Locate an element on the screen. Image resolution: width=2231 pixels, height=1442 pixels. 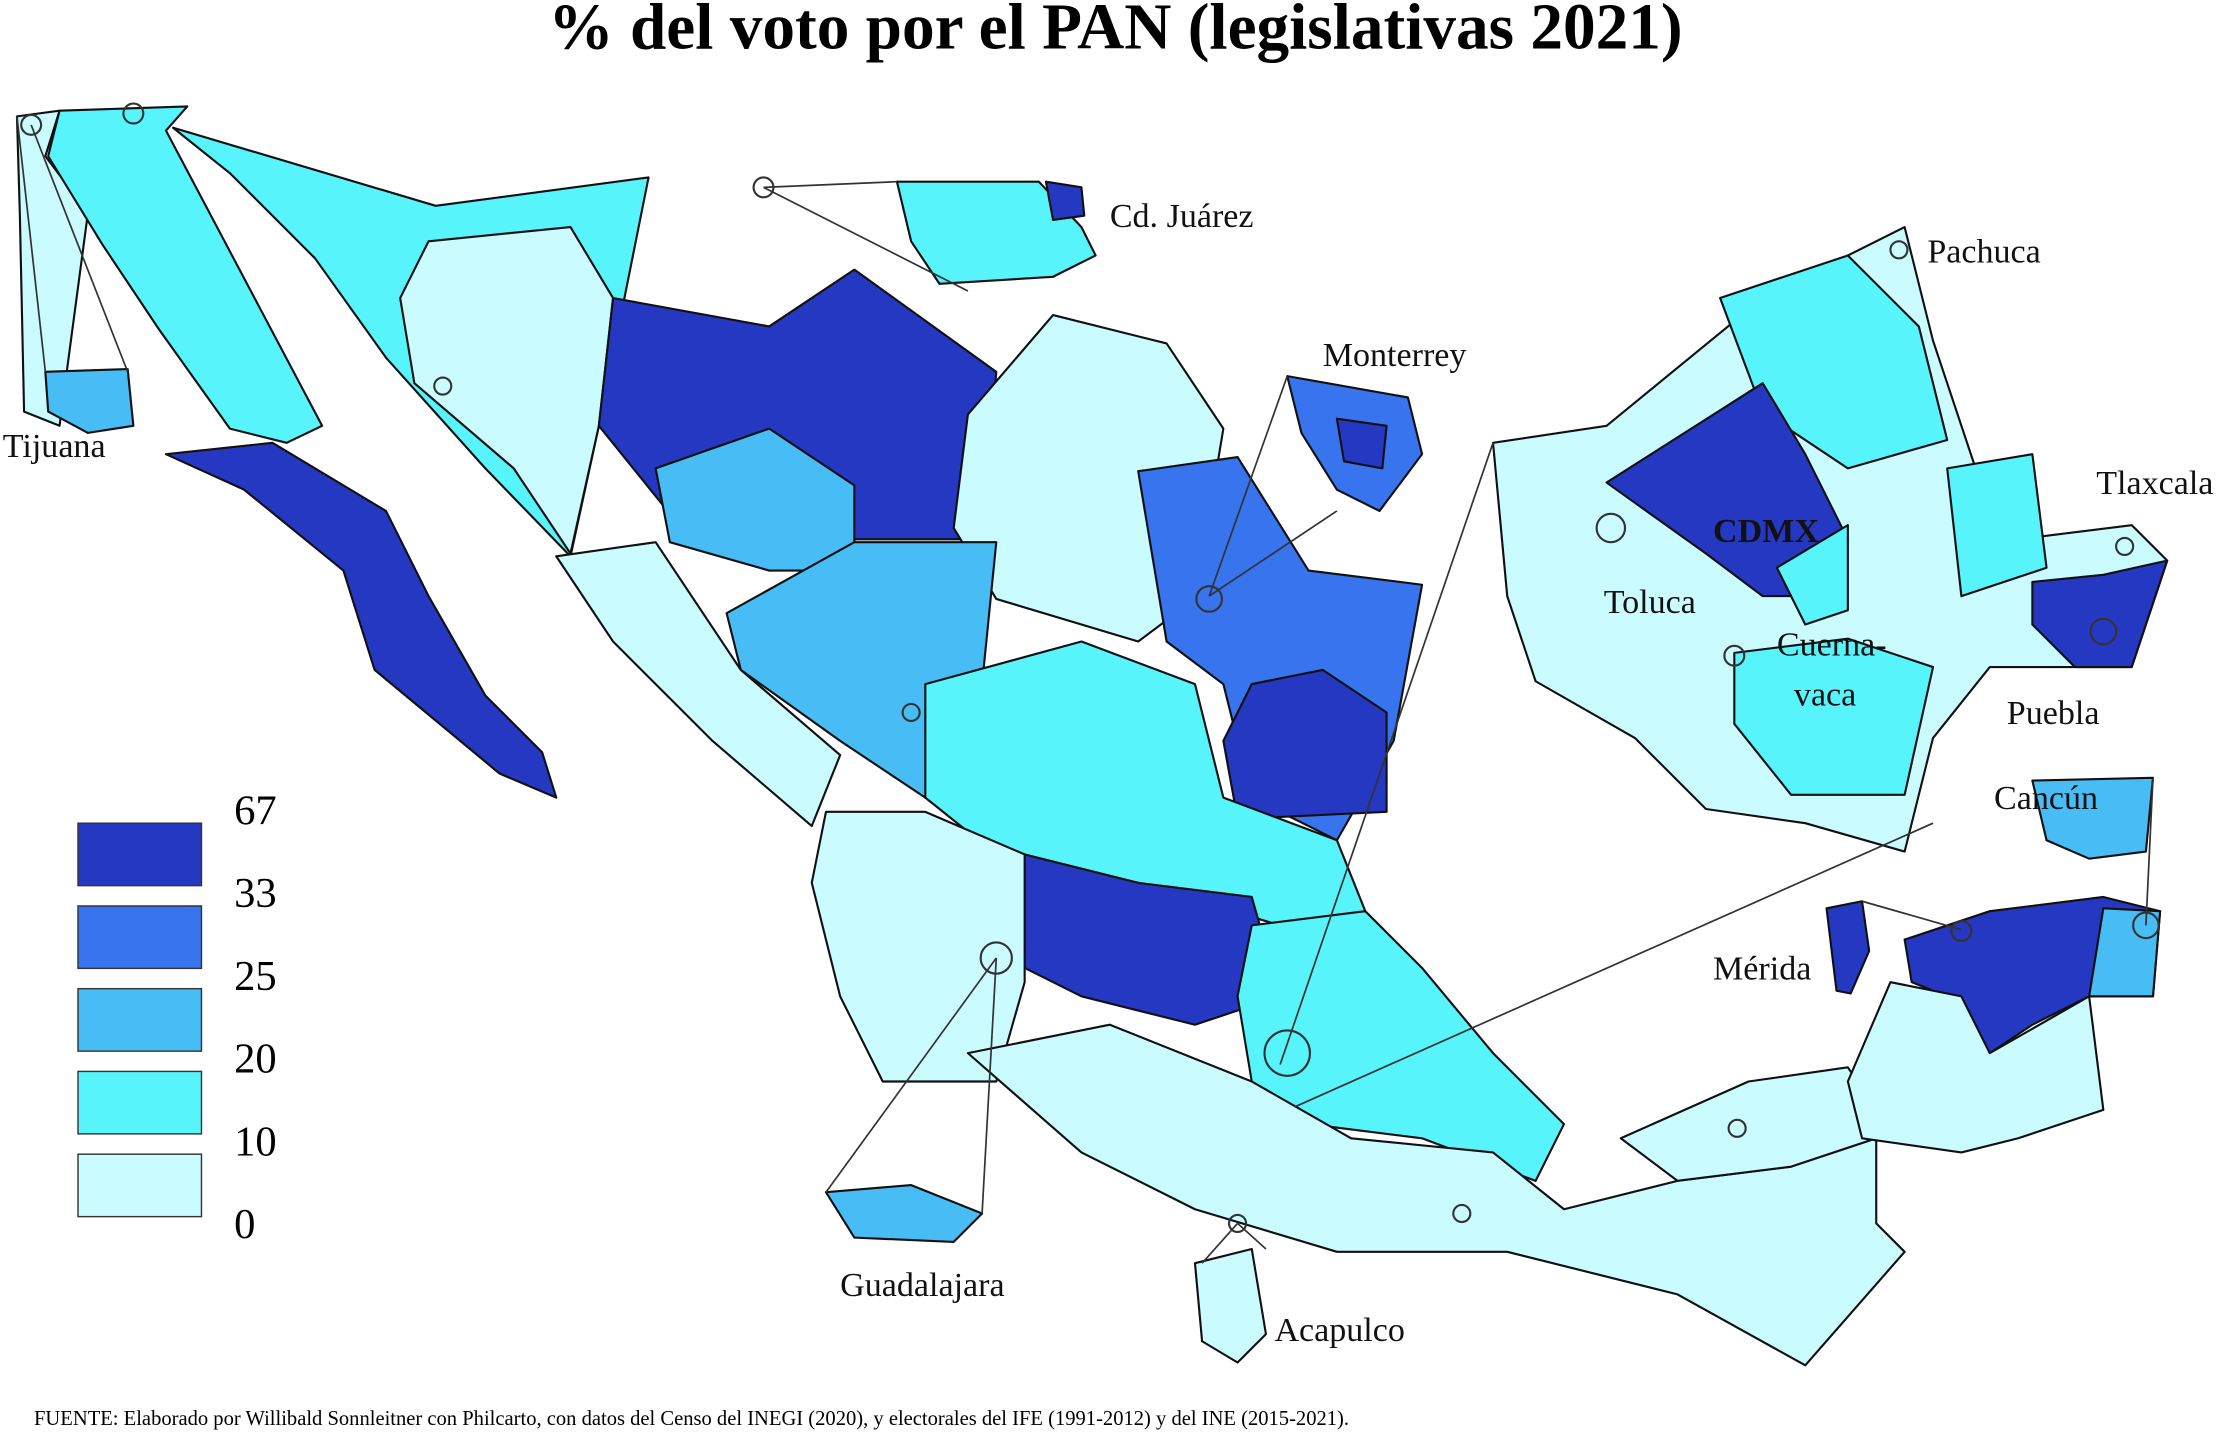
legend: 67 33 25 20 10 0 is located at coordinates (177, 1017).